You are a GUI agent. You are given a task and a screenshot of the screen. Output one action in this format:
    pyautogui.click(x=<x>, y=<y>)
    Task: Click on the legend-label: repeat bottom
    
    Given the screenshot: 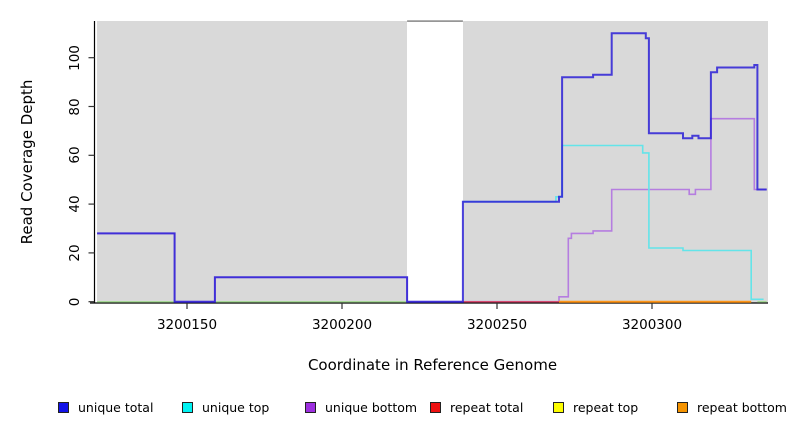 What is the action you would take?
    pyautogui.click(x=742, y=407)
    